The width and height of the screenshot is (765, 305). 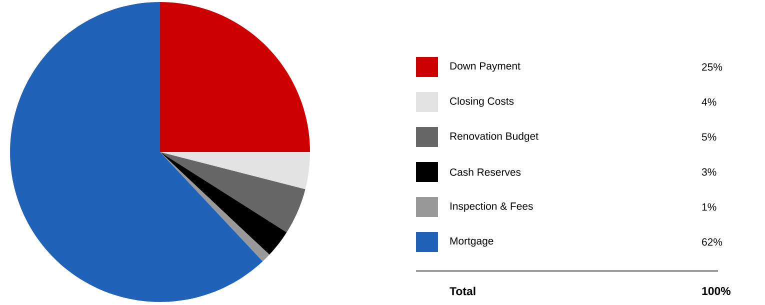 I want to click on text: Total, so click(x=463, y=291).